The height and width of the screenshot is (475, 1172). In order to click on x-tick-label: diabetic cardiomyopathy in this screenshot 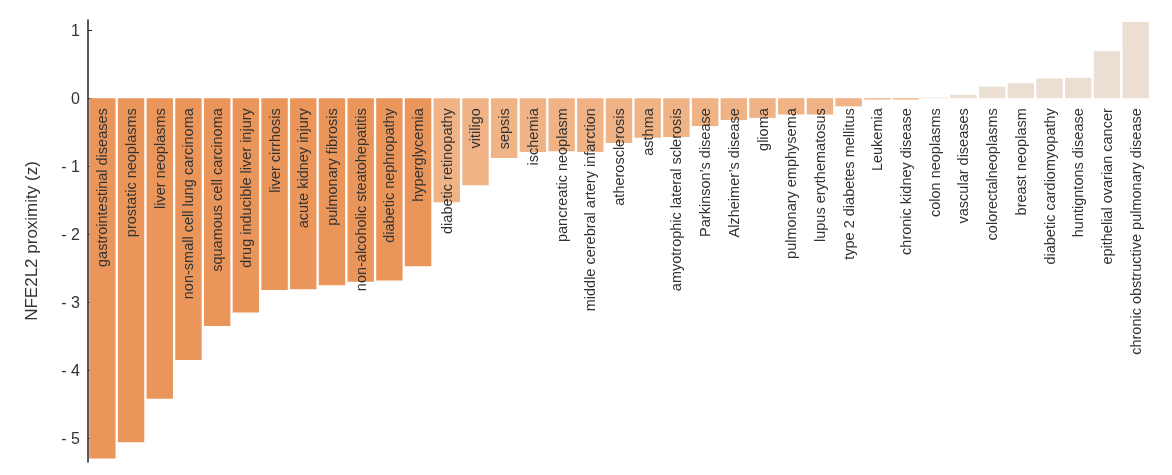, I will do `click(1049, 186)`.